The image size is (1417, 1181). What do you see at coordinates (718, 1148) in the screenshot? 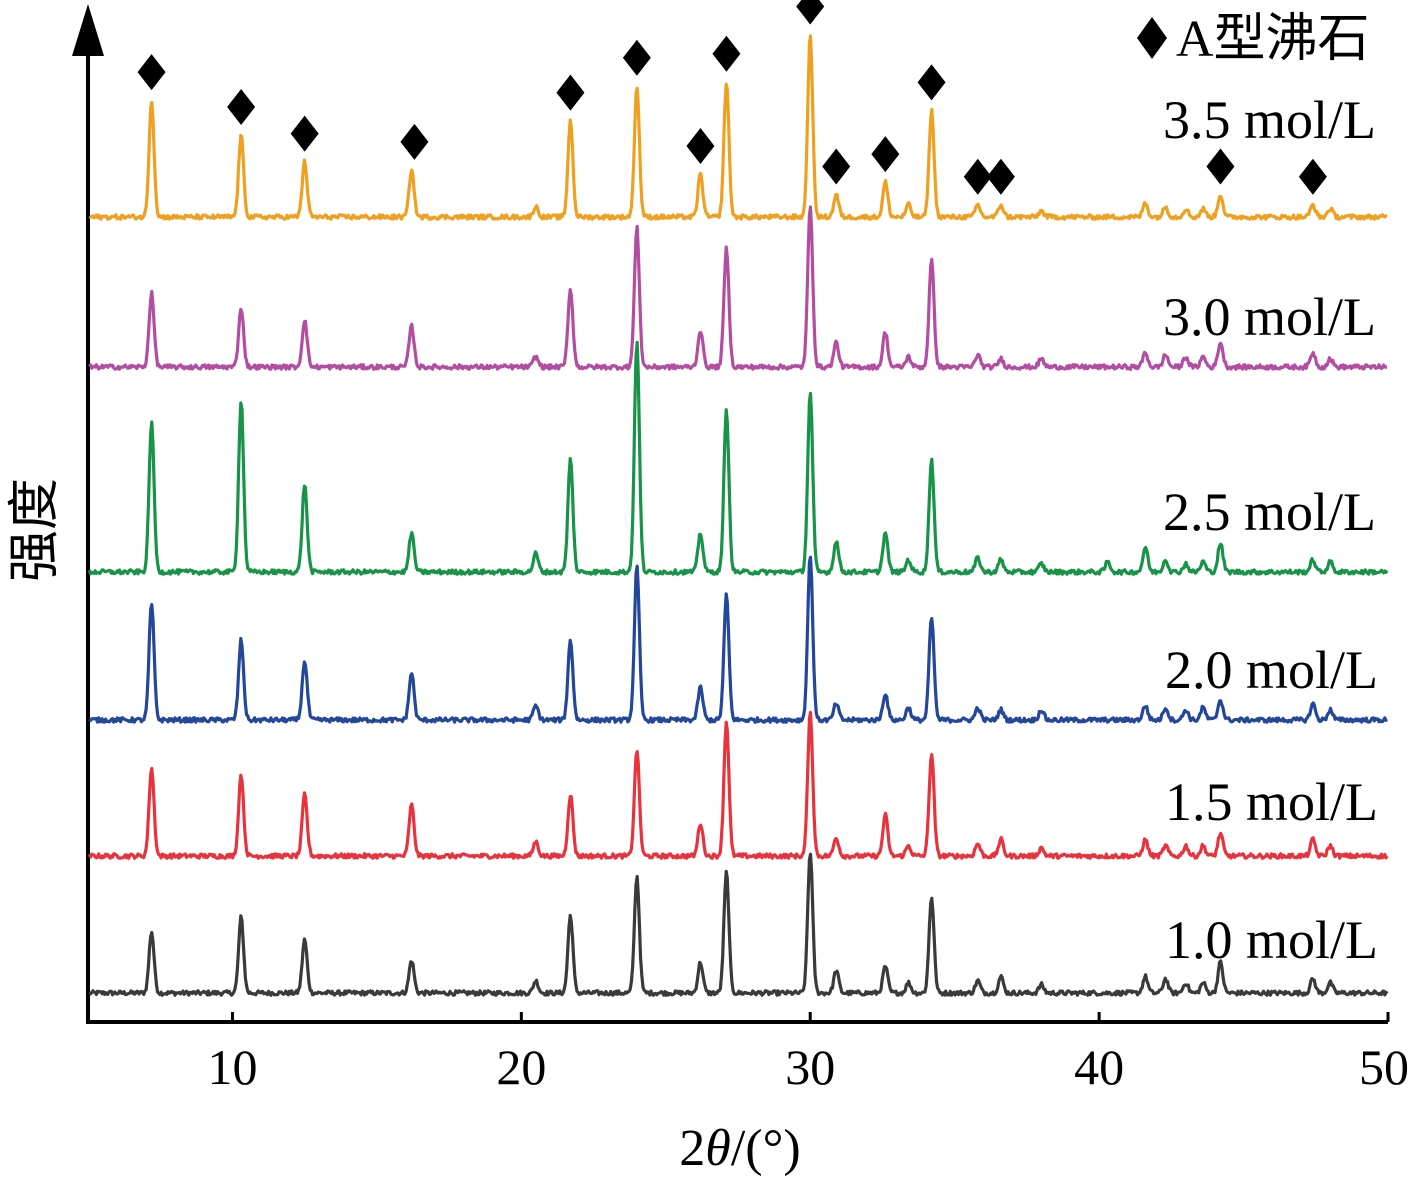
I see `x-axis-title-theta: θ` at bounding box center [718, 1148].